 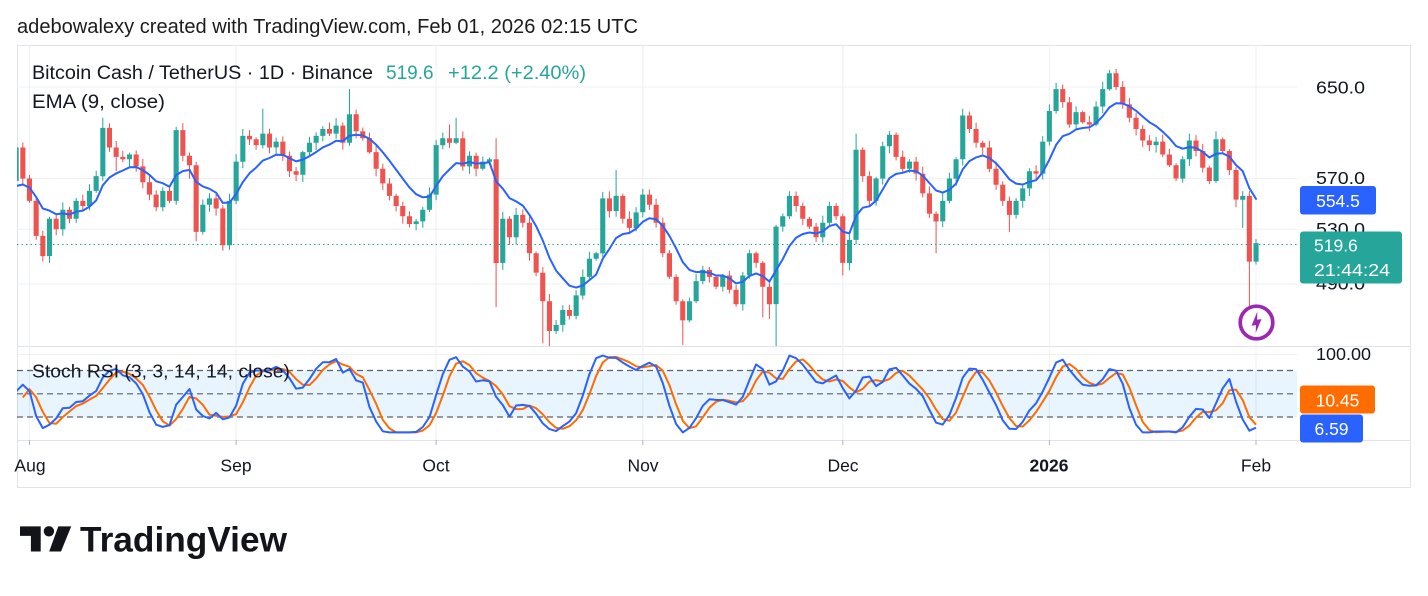 I want to click on svg-text: 2026, so click(x=1049, y=466).